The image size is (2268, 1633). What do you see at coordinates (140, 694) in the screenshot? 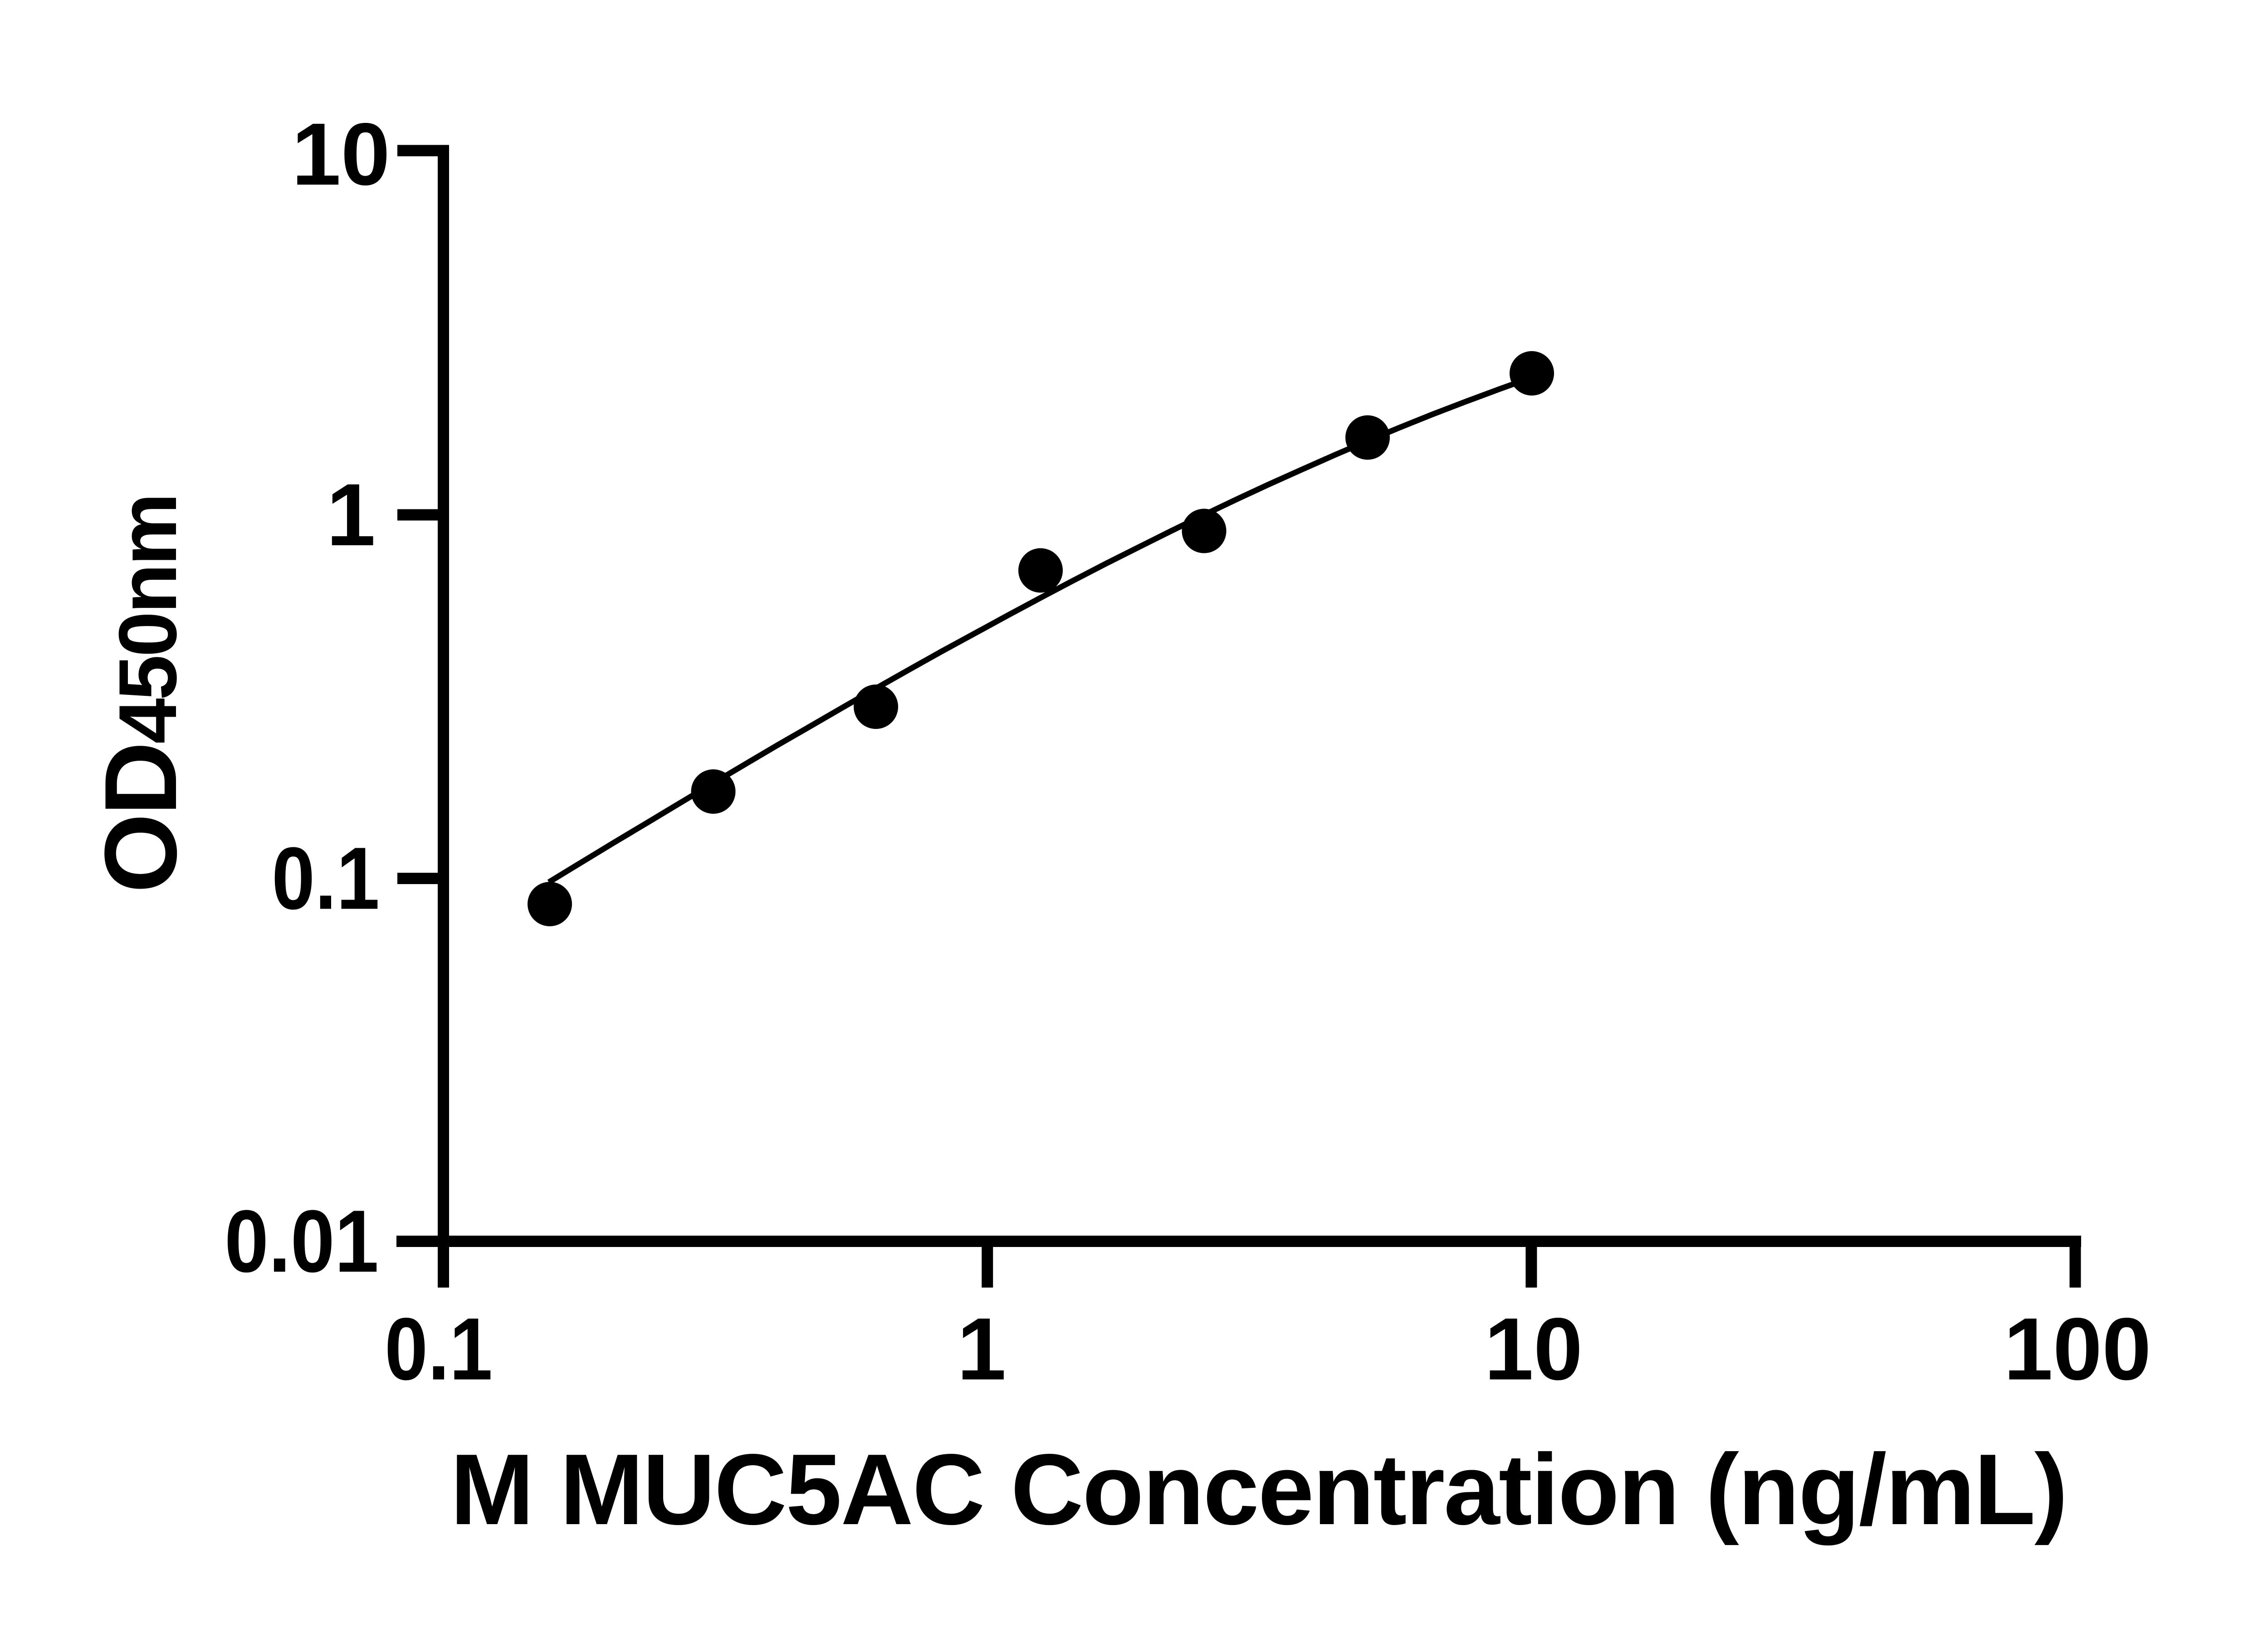
I see `svg-text: OD450nm` at bounding box center [140, 694].